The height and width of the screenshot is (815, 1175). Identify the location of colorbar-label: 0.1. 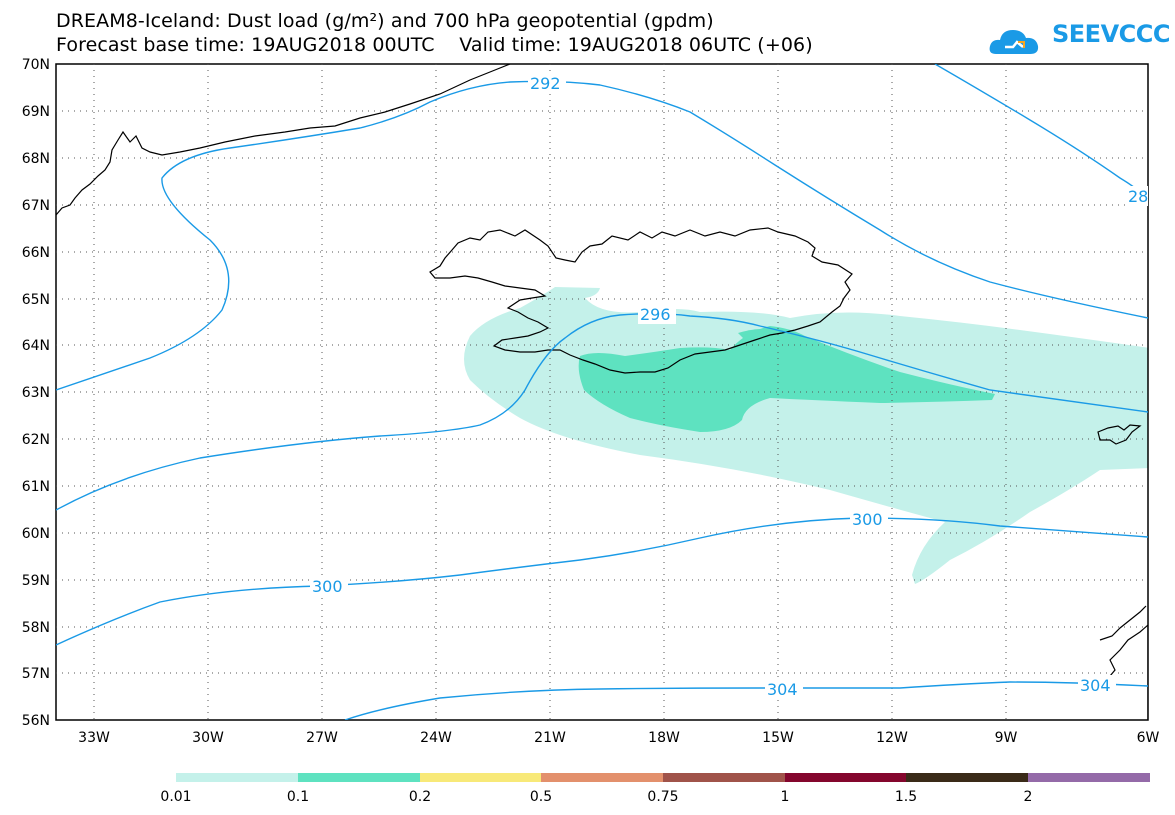
(298, 797).